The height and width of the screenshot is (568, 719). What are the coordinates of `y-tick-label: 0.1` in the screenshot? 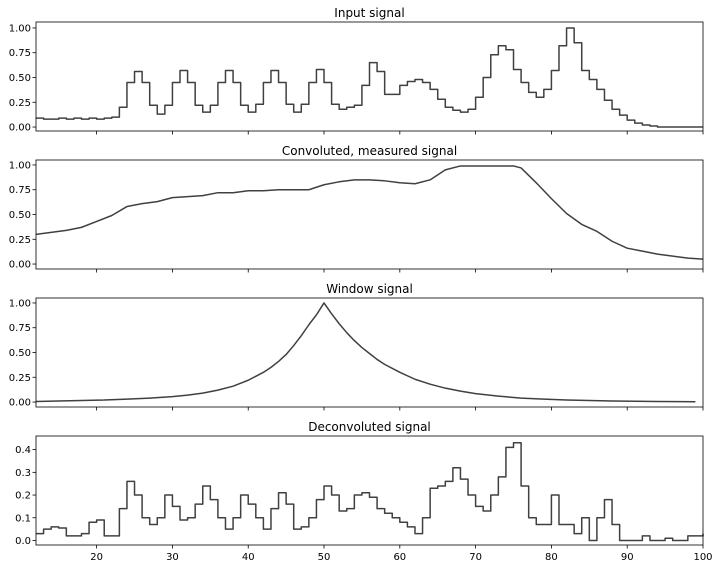 It's located at (23, 518).